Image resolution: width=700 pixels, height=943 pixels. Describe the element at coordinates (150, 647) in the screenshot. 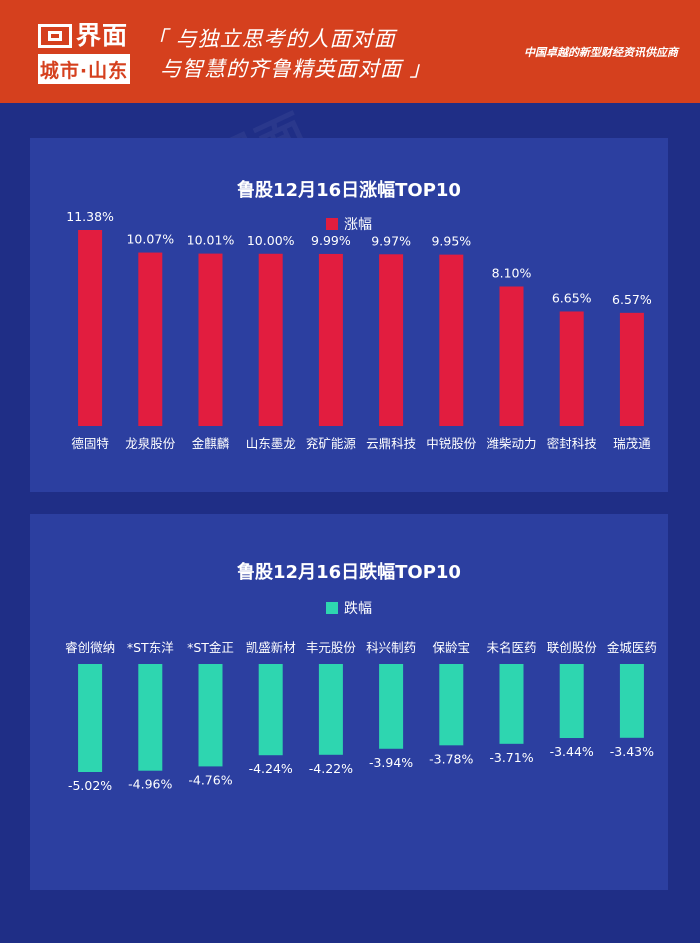

I see `loss-category-label: *ST东洋` at that location.